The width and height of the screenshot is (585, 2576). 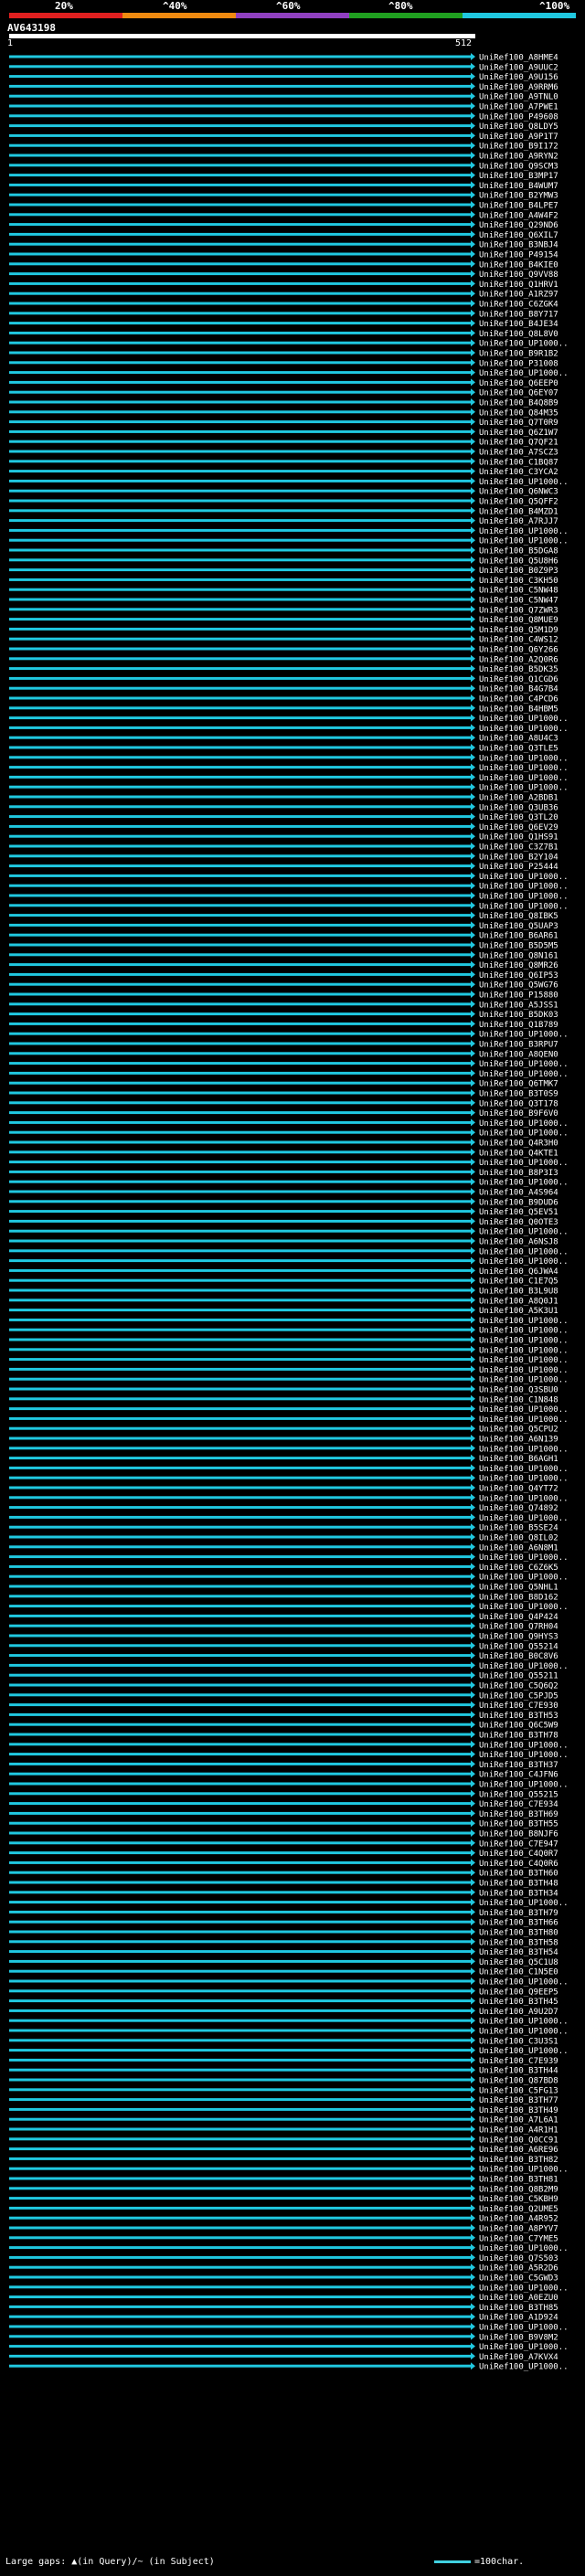 I want to click on subject-label: UniRef100_A4W4F2, so click(x=518, y=215).